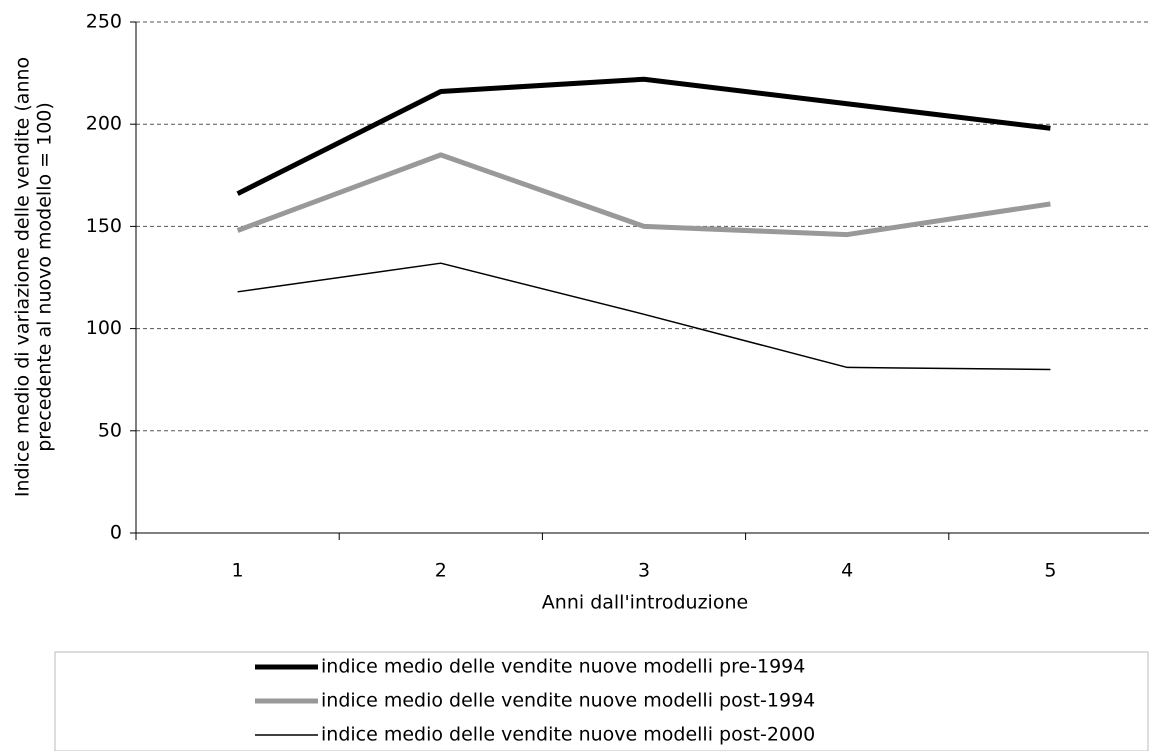 The image size is (1149, 751). I want to click on y-tick-label: 50, so click(110, 430).